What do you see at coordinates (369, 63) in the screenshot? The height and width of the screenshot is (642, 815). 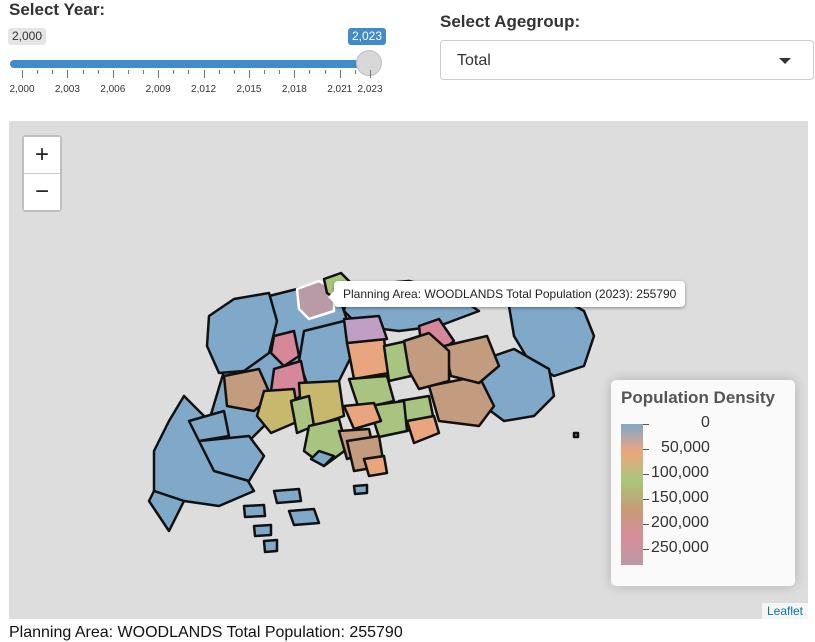 I see `year-slider-handle` at bounding box center [369, 63].